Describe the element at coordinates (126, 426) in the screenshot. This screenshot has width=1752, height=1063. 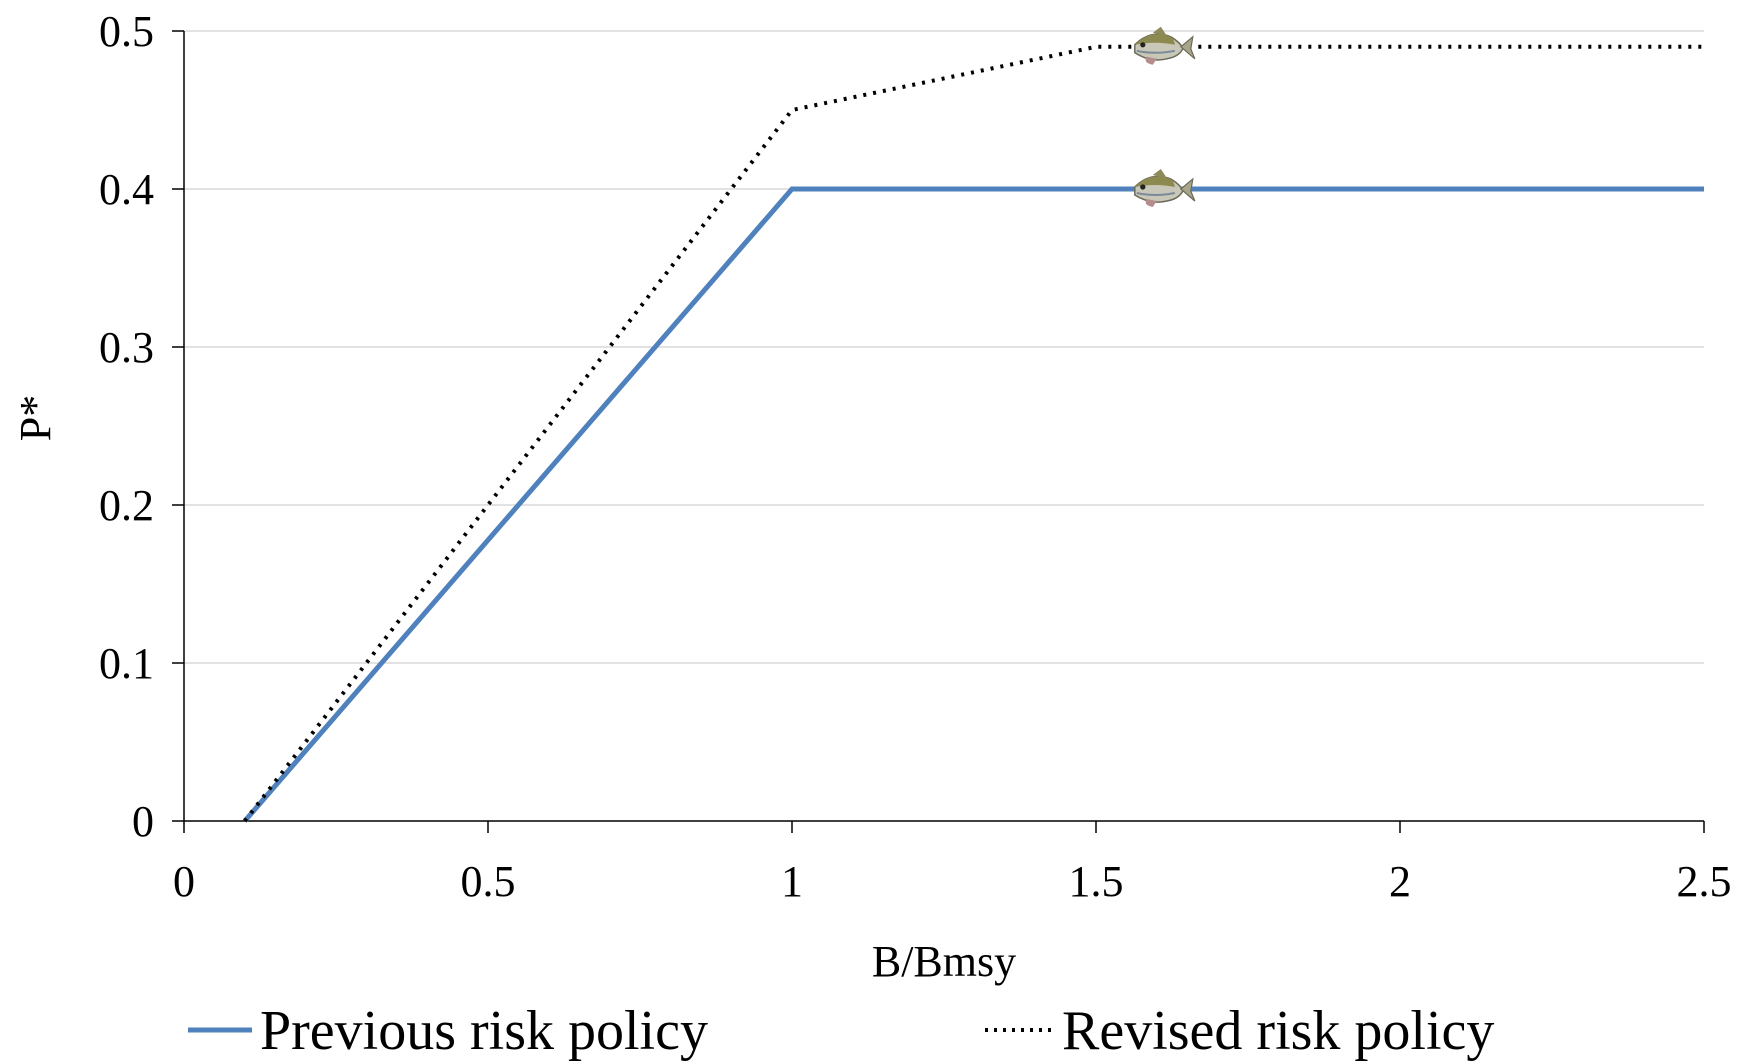
I see `y-tick-labels: 0 0.1 0.2 0.3 0.4 0.5` at that location.